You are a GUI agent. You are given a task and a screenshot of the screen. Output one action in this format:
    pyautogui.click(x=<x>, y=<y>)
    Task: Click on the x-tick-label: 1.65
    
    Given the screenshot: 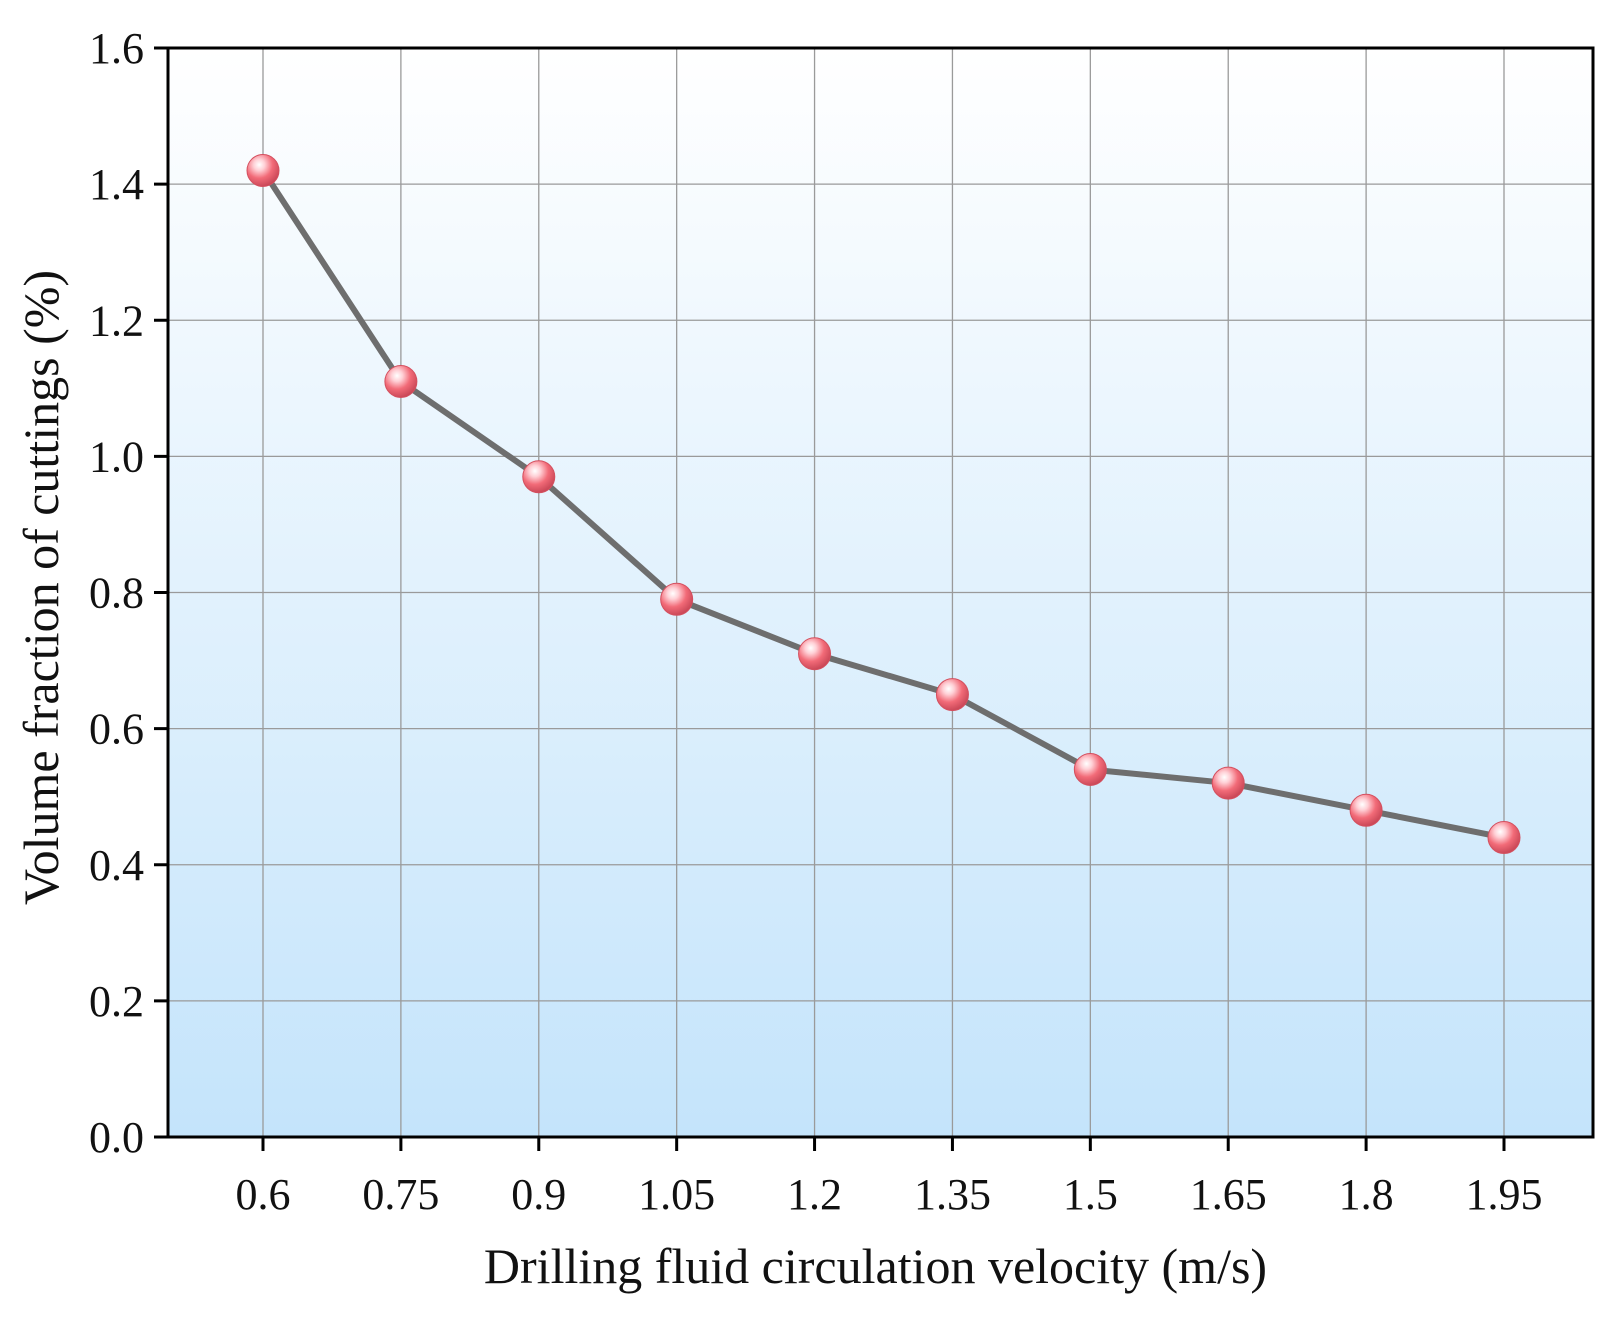 What is the action you would take?
    pyautogui.click(x=1228, y=1194)
    